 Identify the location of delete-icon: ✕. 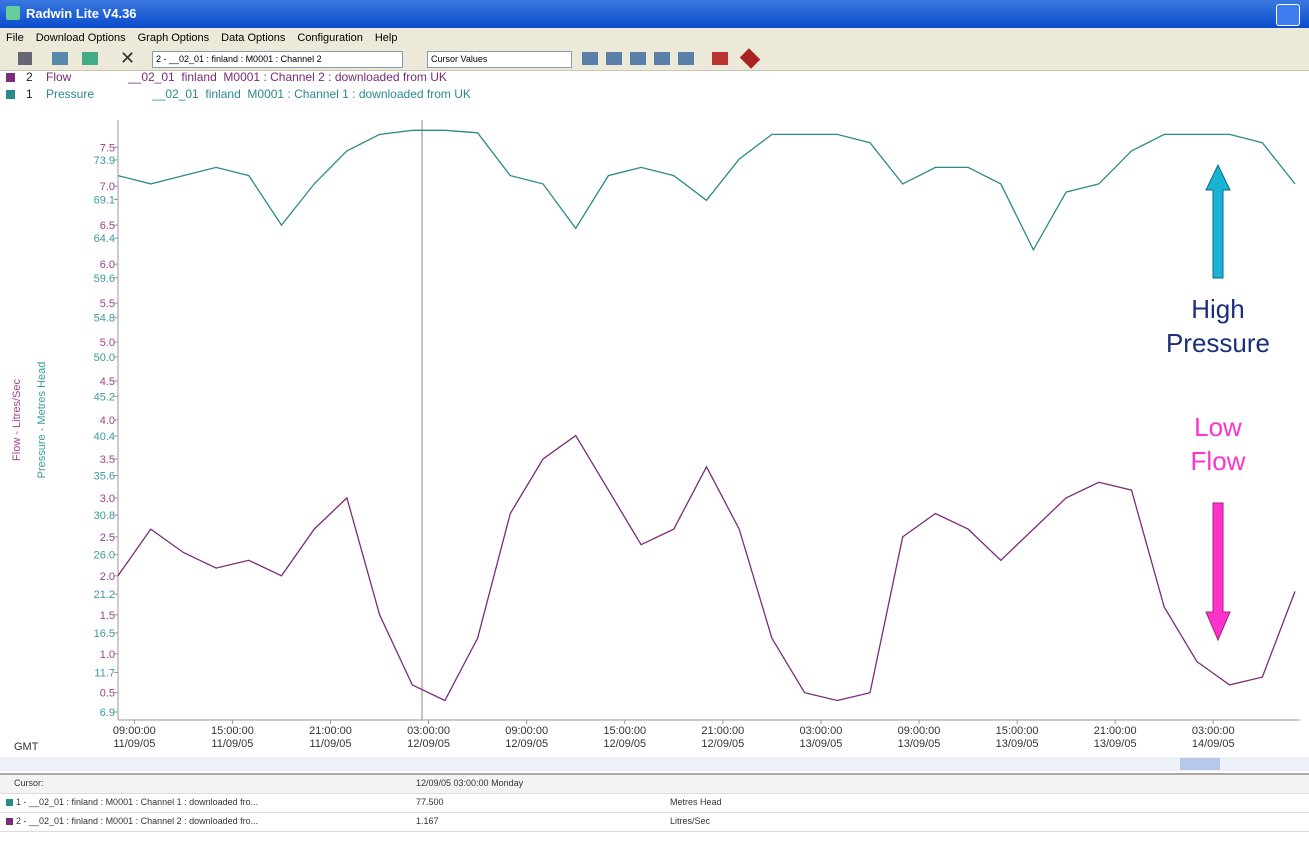
(128, 58).